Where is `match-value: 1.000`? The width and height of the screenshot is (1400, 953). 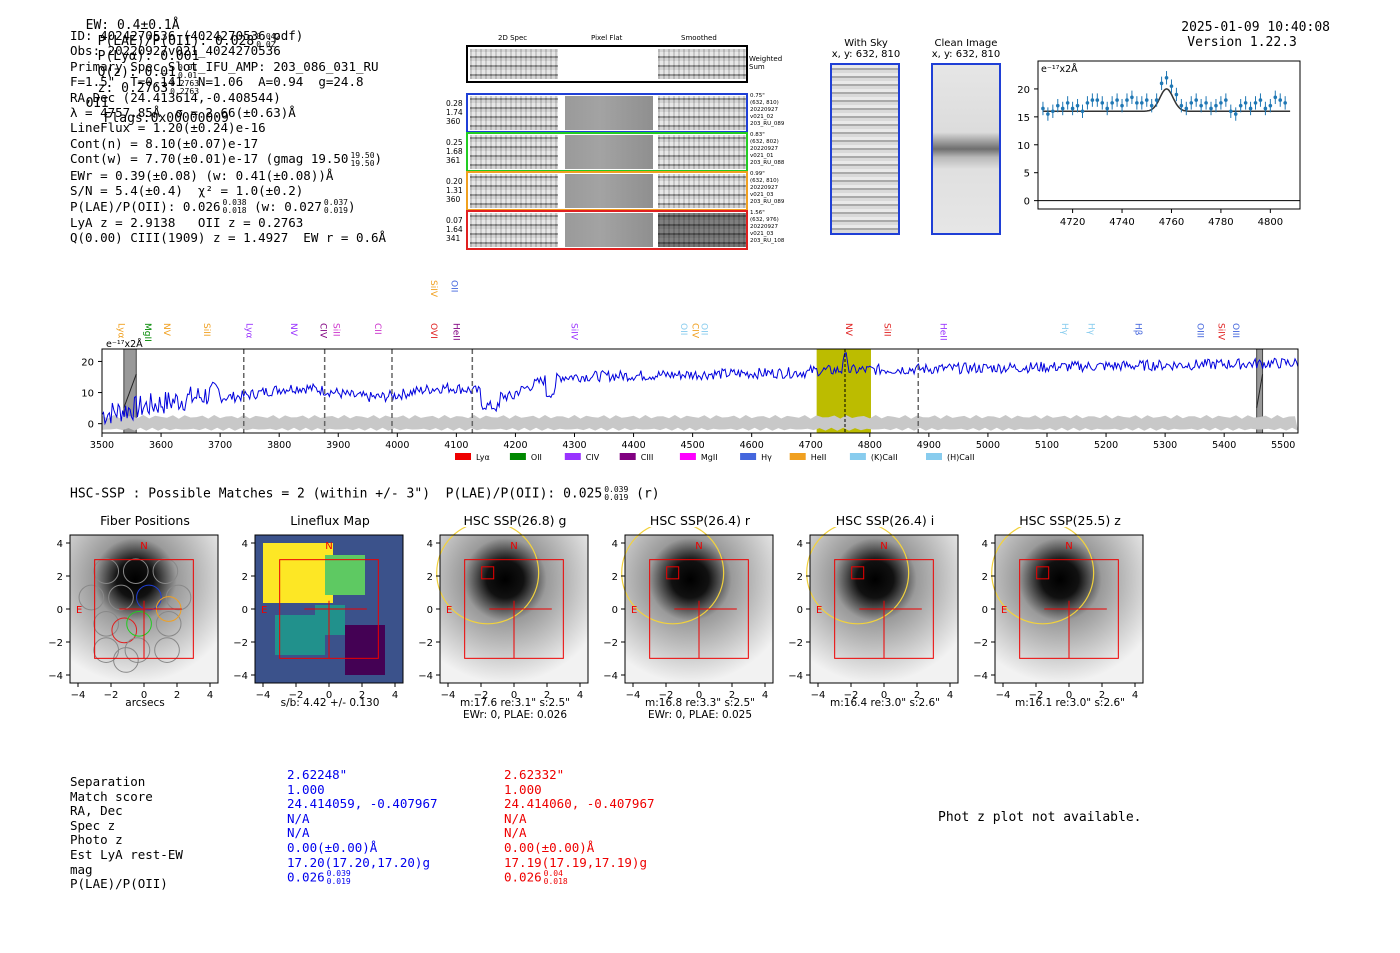 match-value: 1.000 is located at coordinates (579, 790).